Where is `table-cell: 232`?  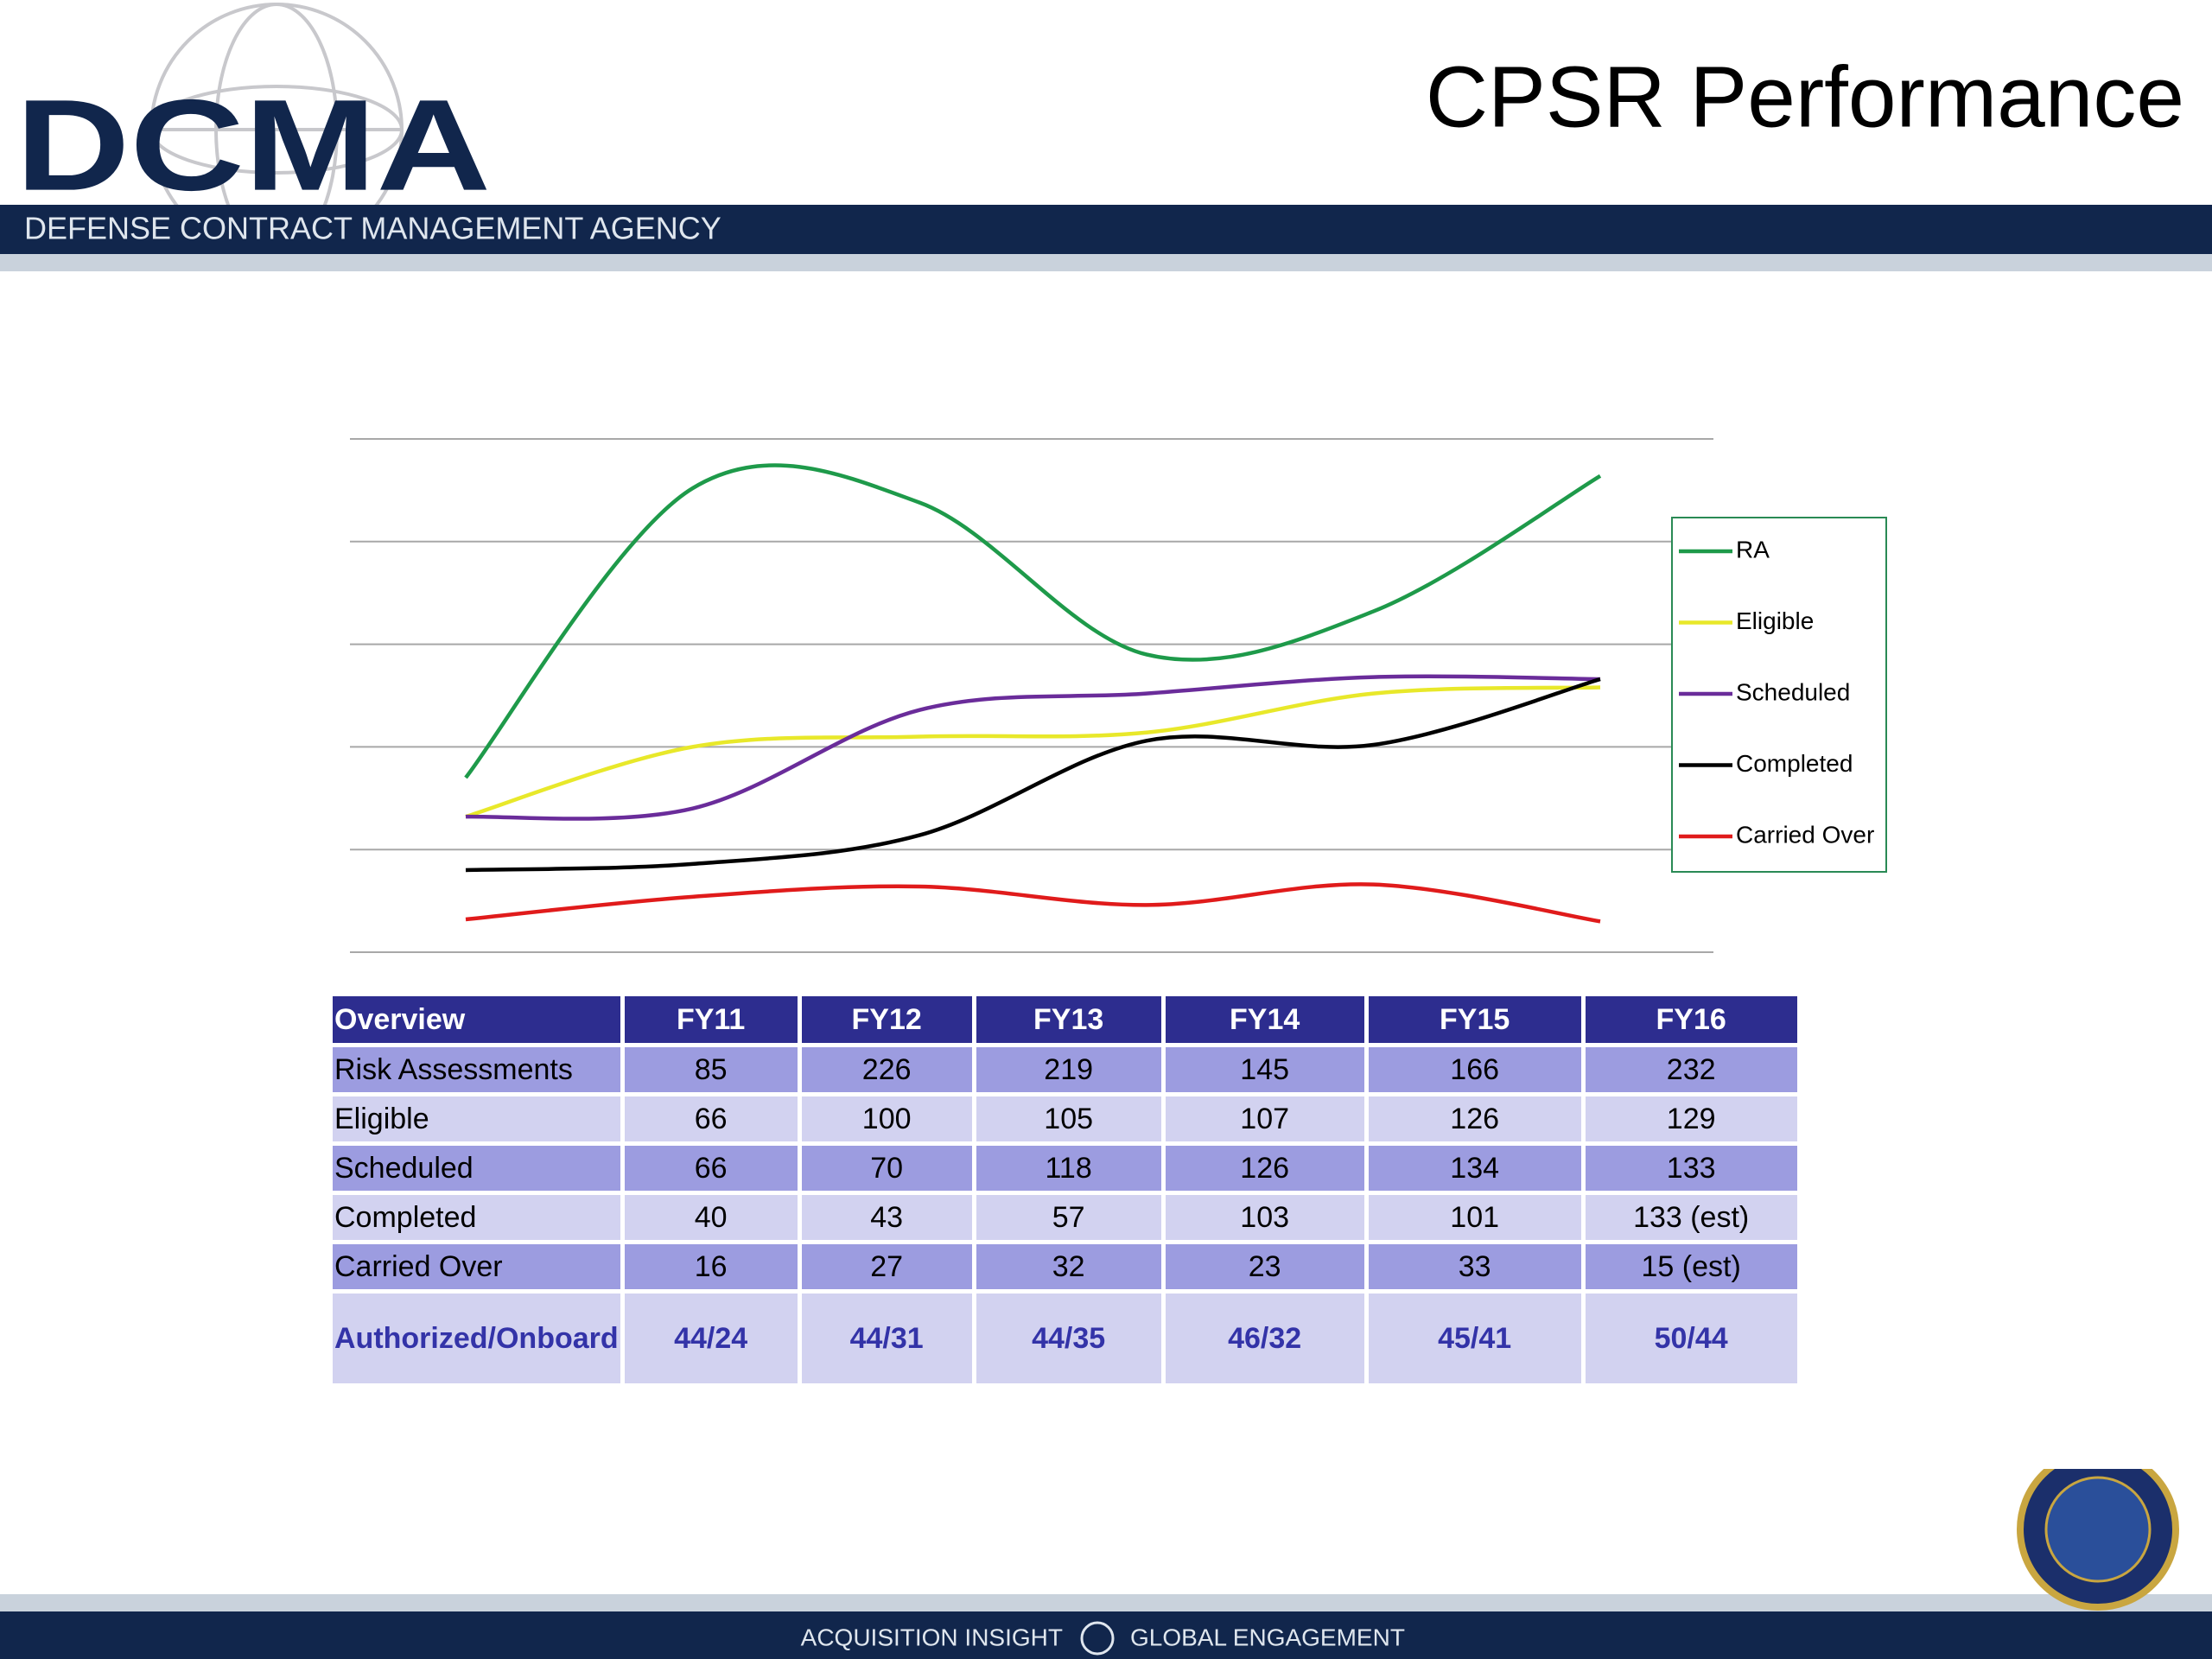
table-cell: 232 is located at coordinates (1691, 1069).